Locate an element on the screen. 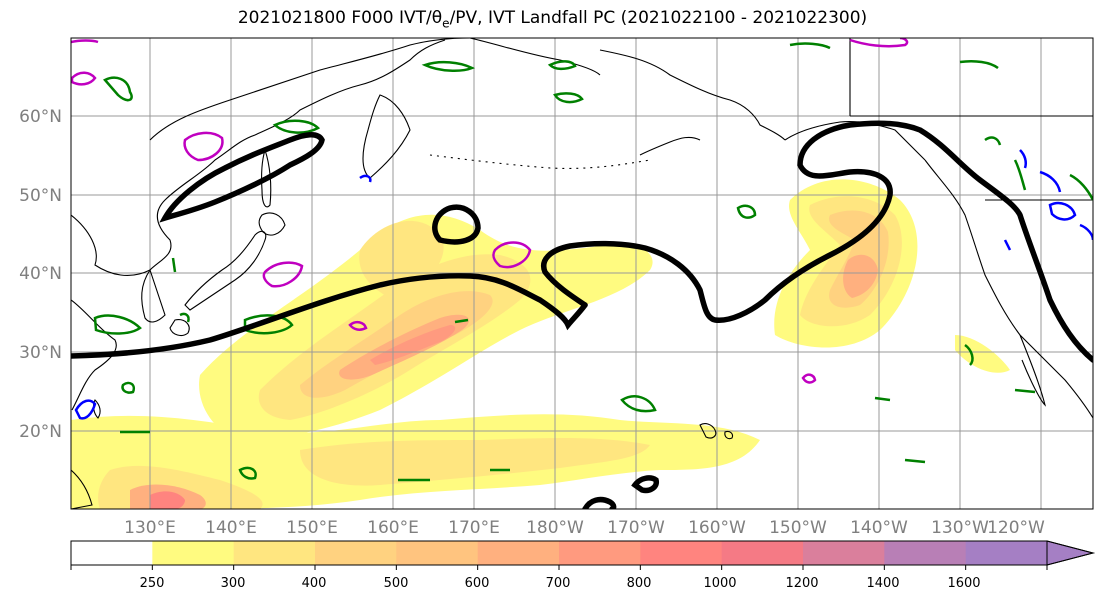 This screenshot has width=1105, height=603. asia-coast is located at coordinates (258, 157).